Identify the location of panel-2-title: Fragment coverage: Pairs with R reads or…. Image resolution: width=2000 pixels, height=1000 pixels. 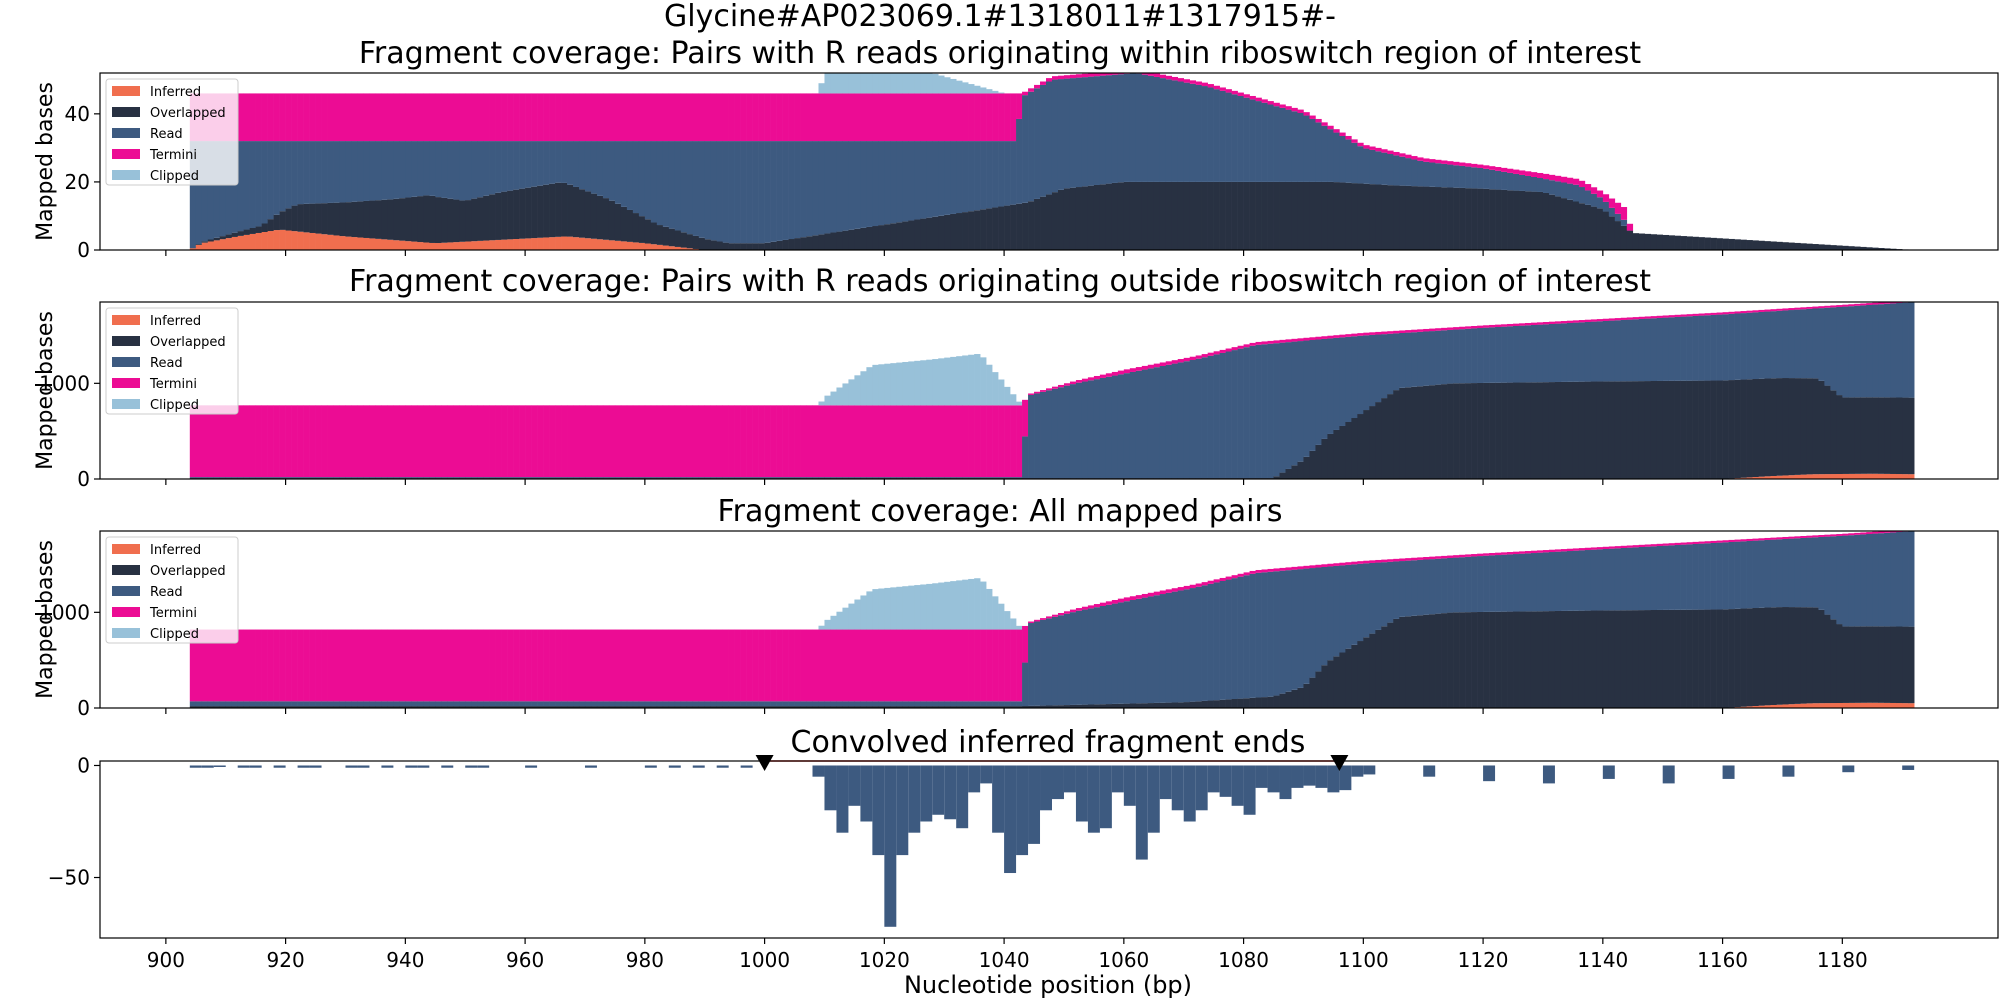
(1000, 281).